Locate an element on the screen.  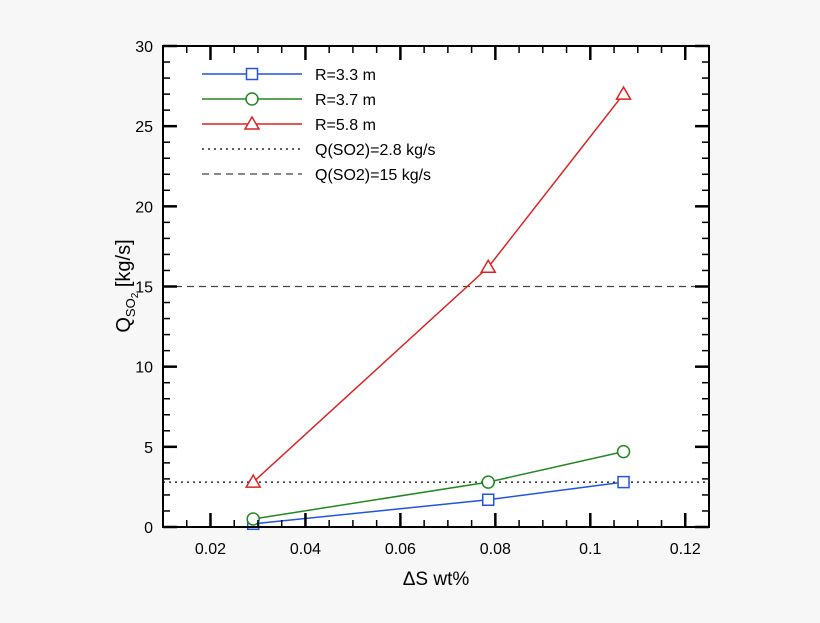
y-axis-label: QSO2 [kg/s] is located at coordinates (127, 285).